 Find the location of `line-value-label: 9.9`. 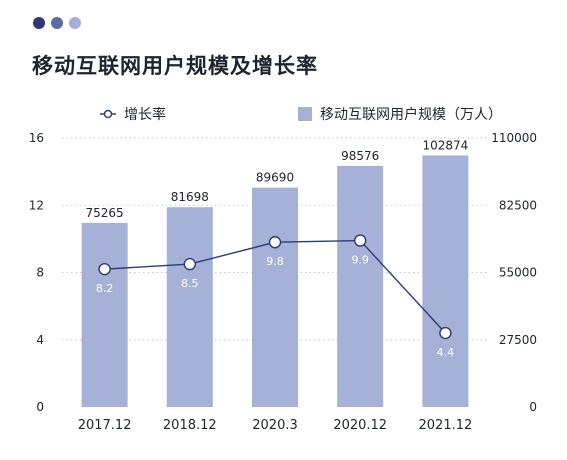

line-value-label: 9.9 is located at coordinates (360, 260).